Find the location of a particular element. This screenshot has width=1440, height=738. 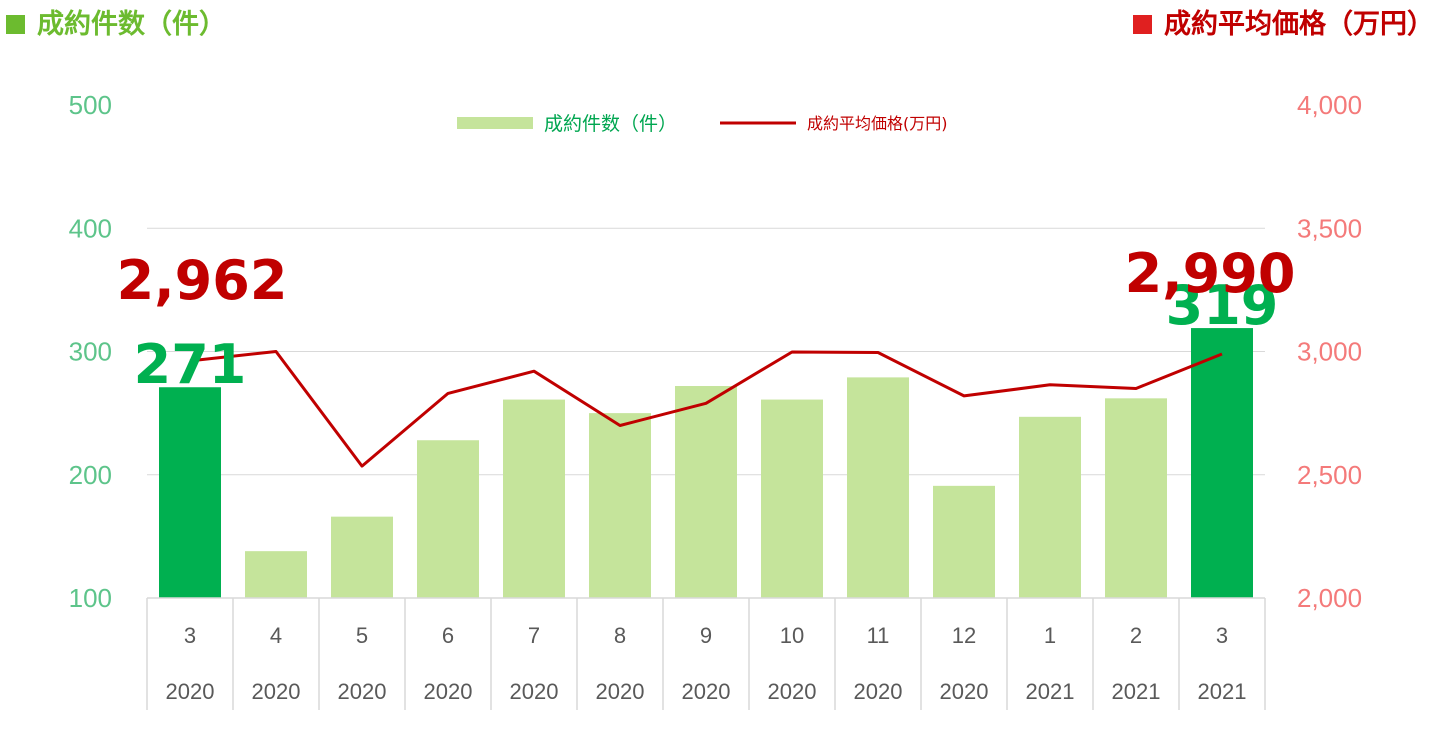

legend-line-label: 成約平均価格(万円) is located at coordinates (877, 123).